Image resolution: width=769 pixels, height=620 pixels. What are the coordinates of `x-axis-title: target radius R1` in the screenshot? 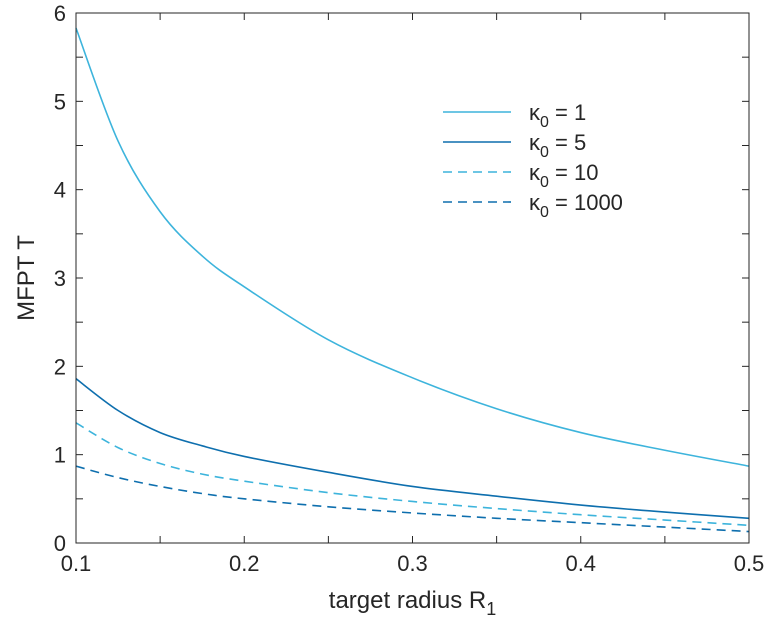 It's located at (412, 603).